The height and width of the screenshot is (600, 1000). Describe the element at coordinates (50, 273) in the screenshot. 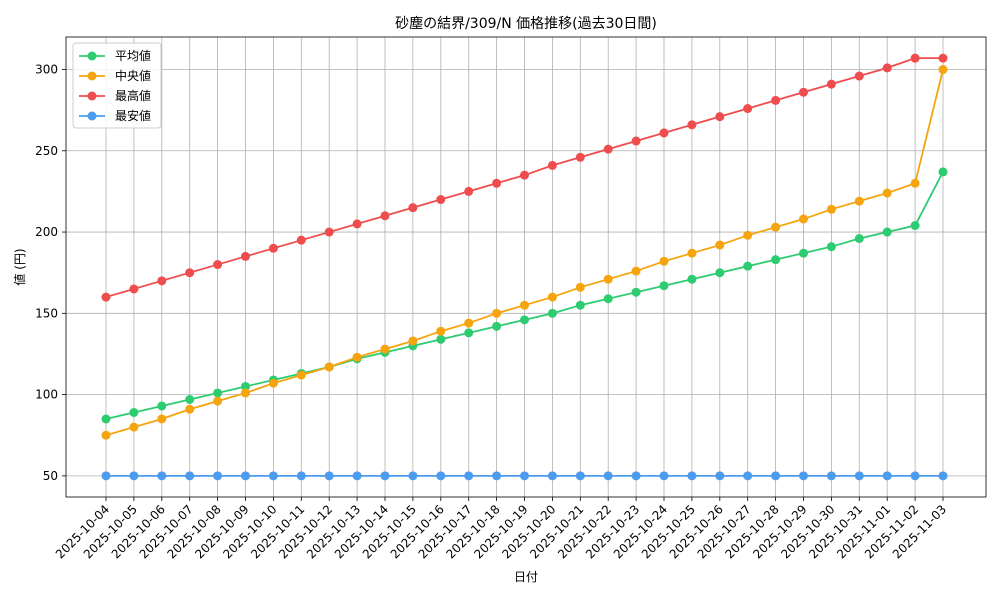

I see `y-axis: 50 100 150 200 250 300` at that location.